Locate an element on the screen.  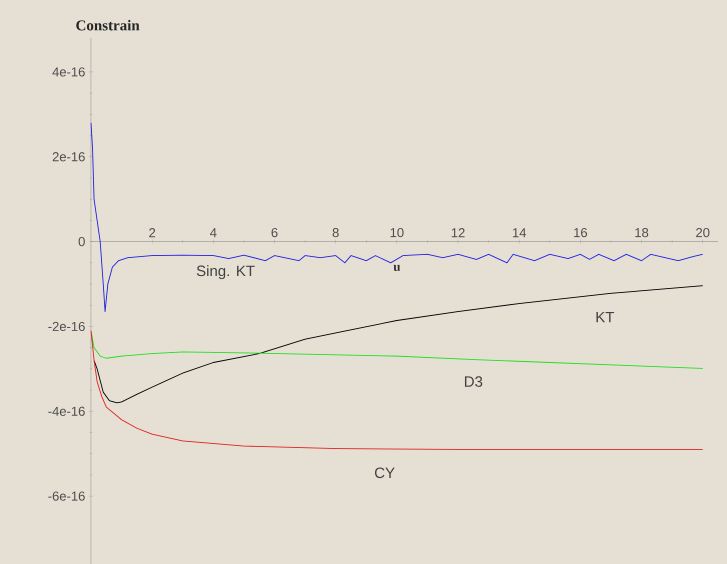
x-tick-label: 16 is located at coordinates (581, 233).